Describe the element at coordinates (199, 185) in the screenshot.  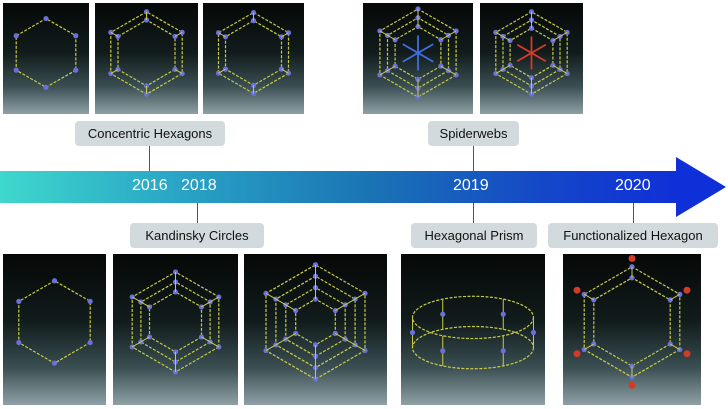
I see `year-2018: 2018` at that location.